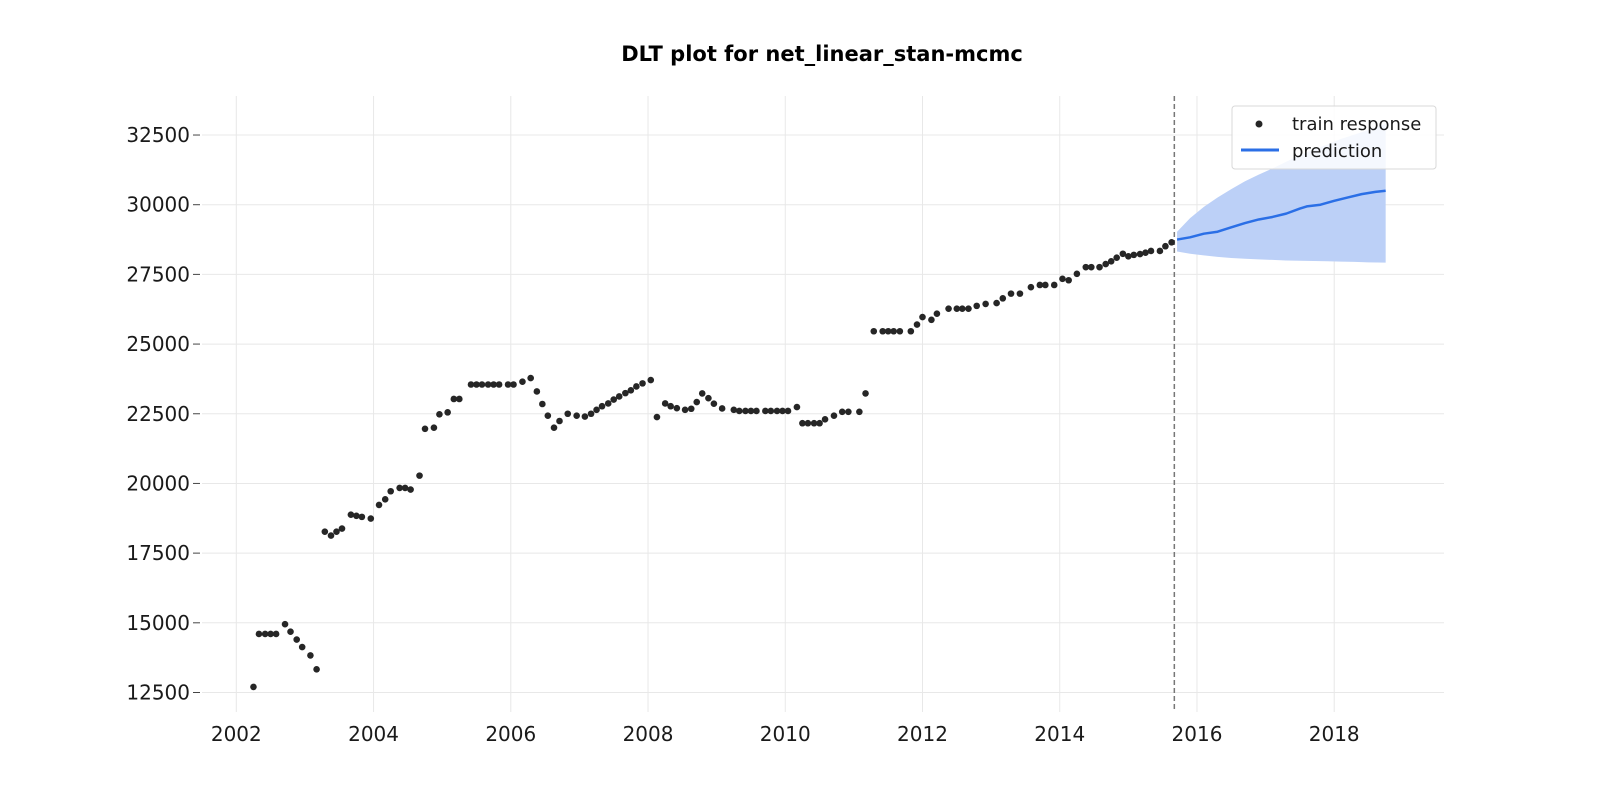 This screenshot has width=1600, height=800. What do you see at coordinates (158, 205) in the screenshot?
I see `y-tick-label: 30000` at bounding box center [158, 205].